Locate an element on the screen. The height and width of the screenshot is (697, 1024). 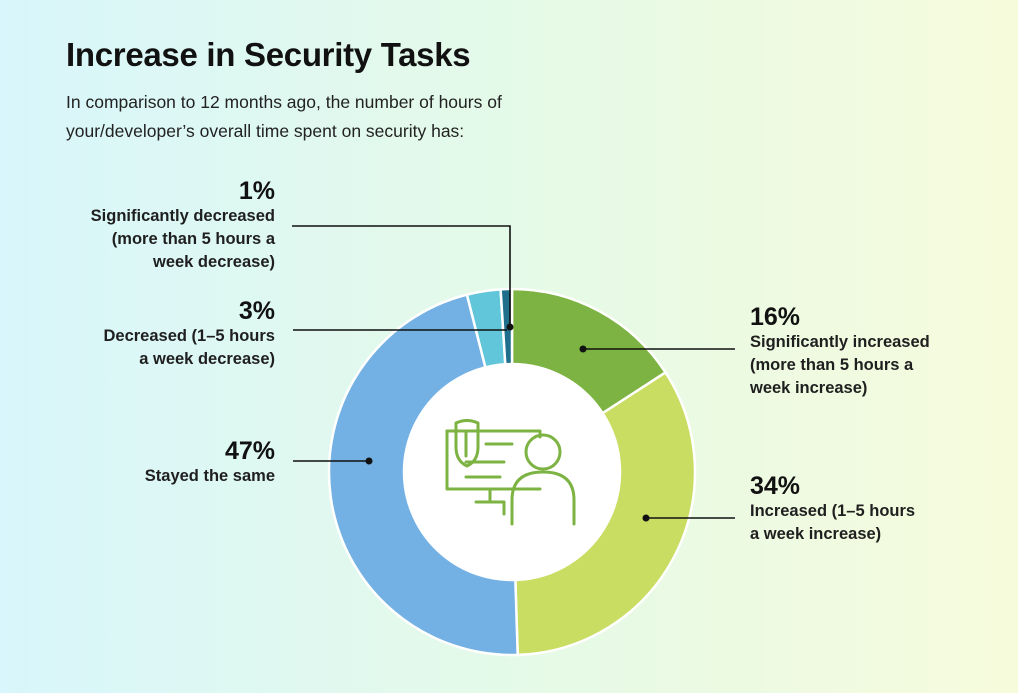
callout-percent: 47% is located at coordinates (249, 451).